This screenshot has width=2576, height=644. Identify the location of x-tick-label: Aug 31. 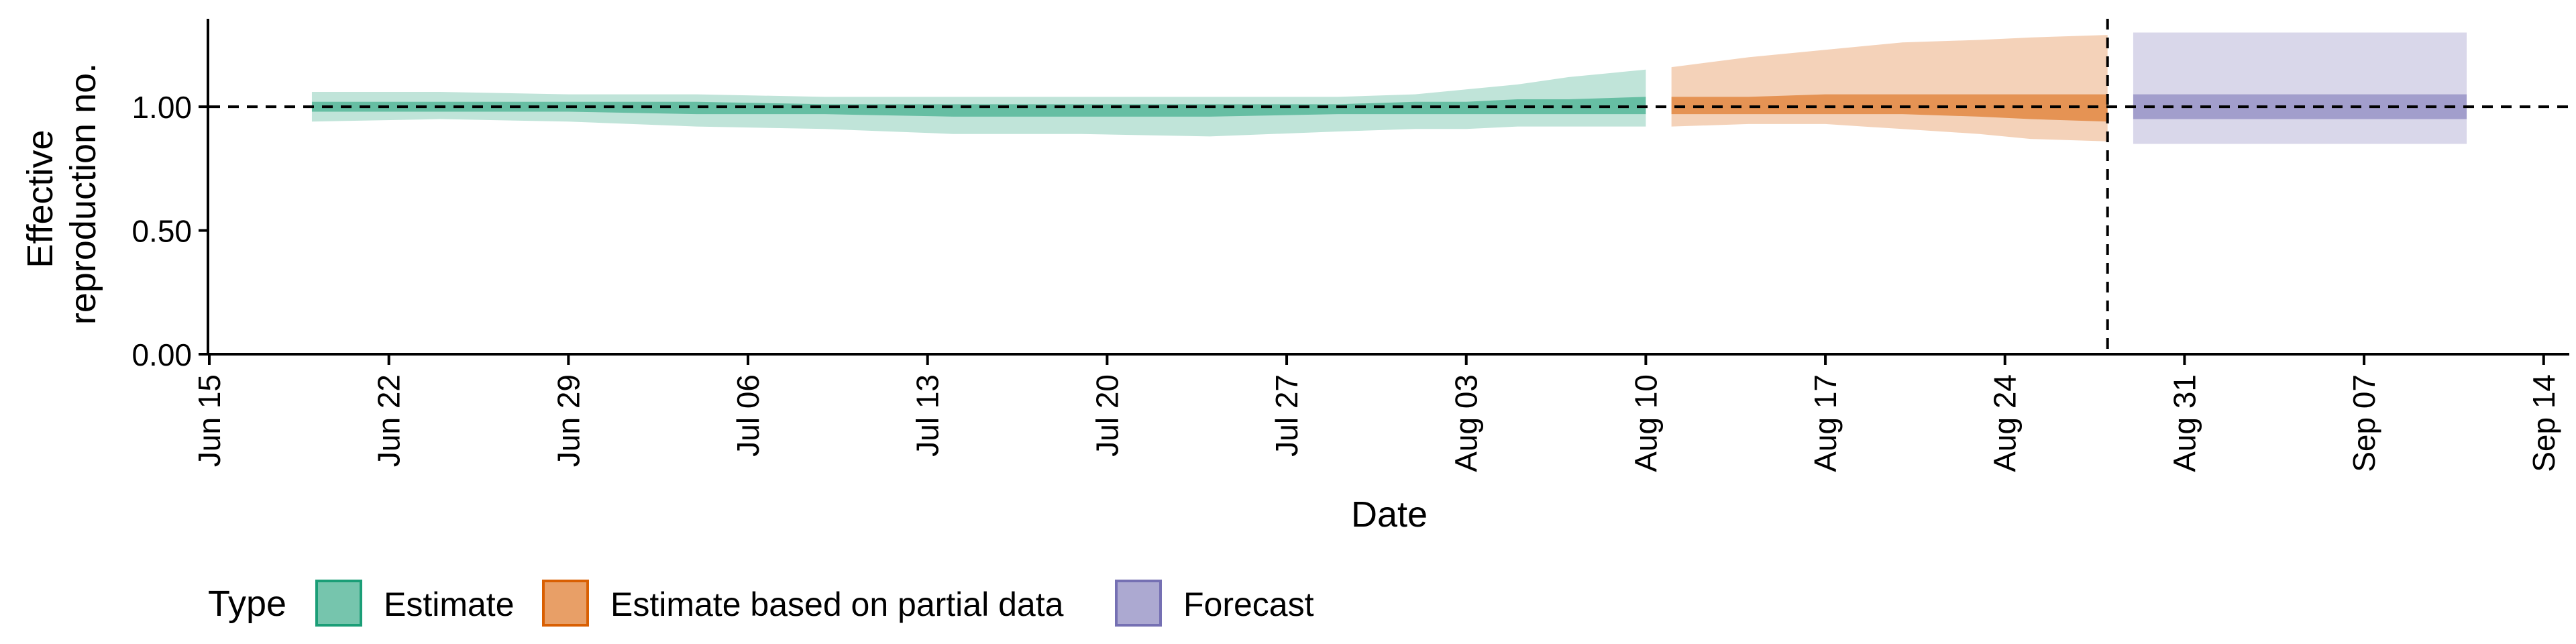
(2184, 423).